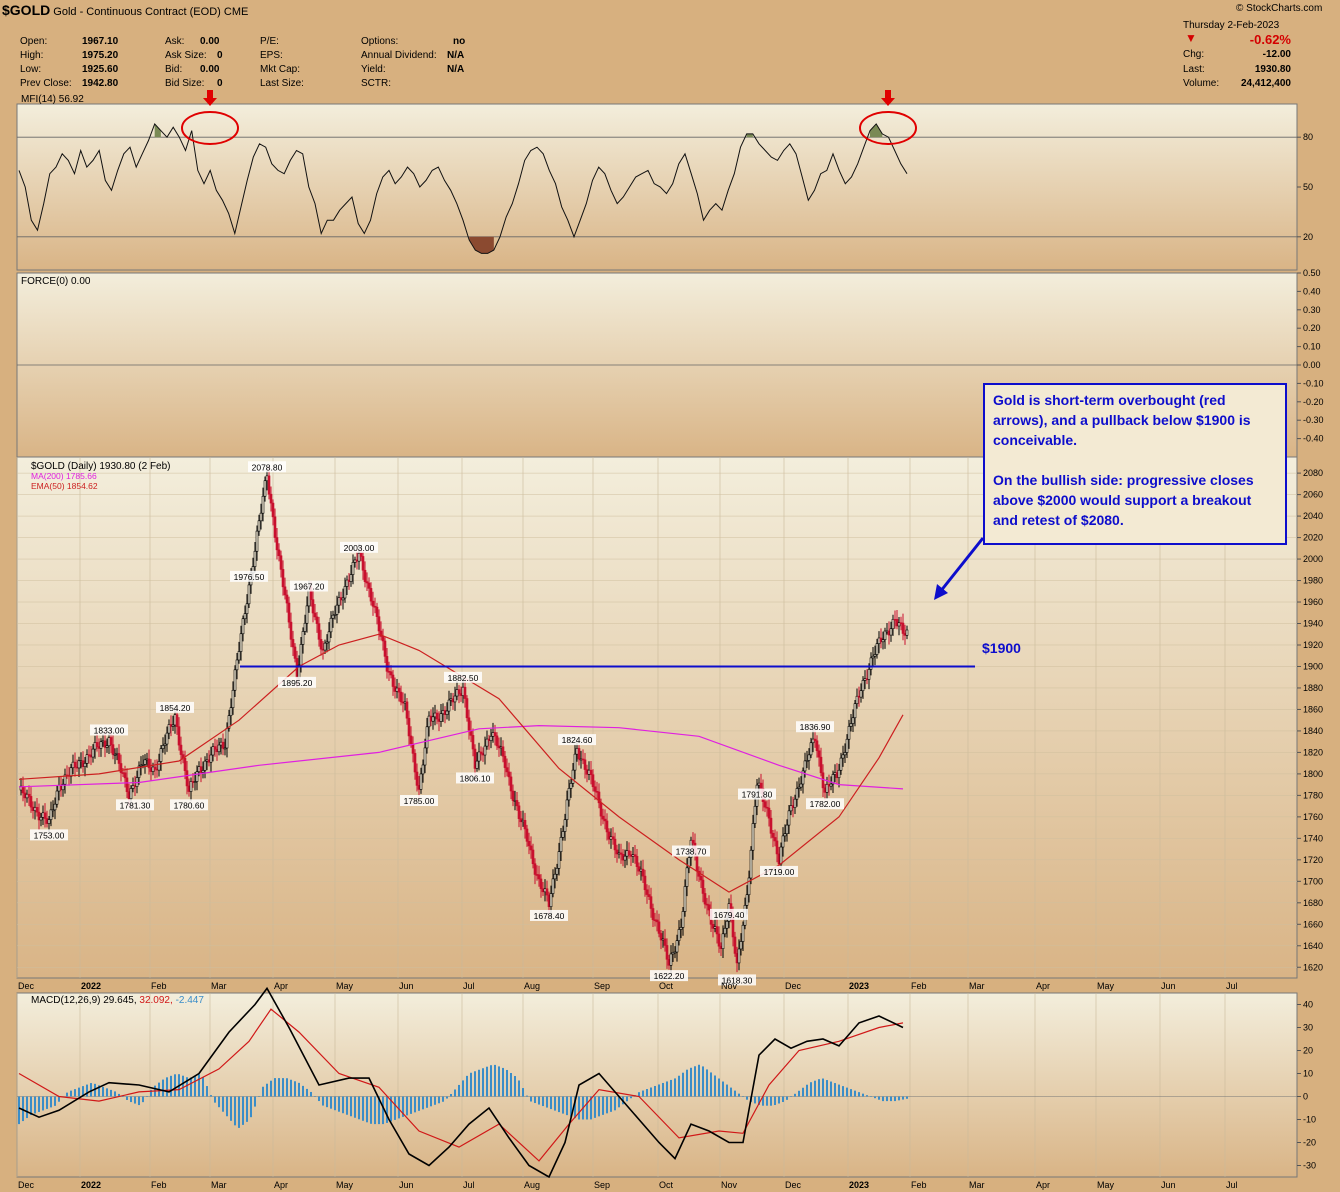  Describe the element at coordinates (1313, 817) in the screenshot. I see `price-axis-tick-label: 1760` at that location.